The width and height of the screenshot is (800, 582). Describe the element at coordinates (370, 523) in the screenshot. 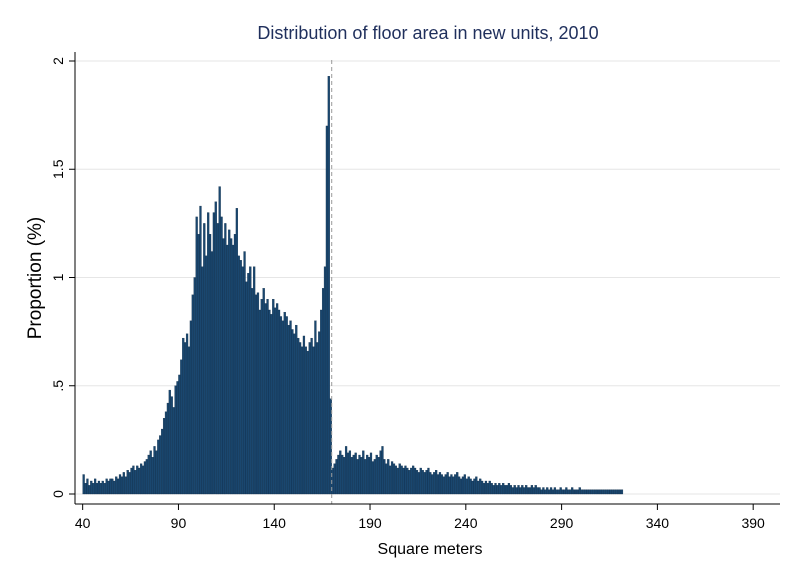

I see `x-tick-label: 190` at that location.